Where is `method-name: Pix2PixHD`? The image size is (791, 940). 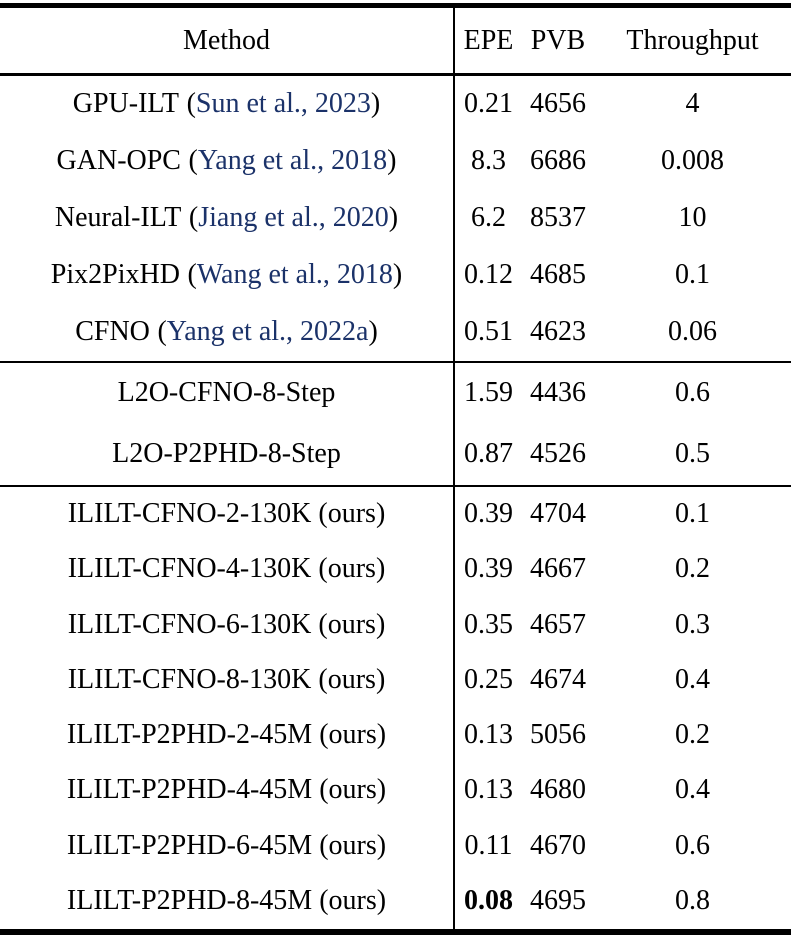 method-name: Pix2PixHD is located at coordinates (115, 274).